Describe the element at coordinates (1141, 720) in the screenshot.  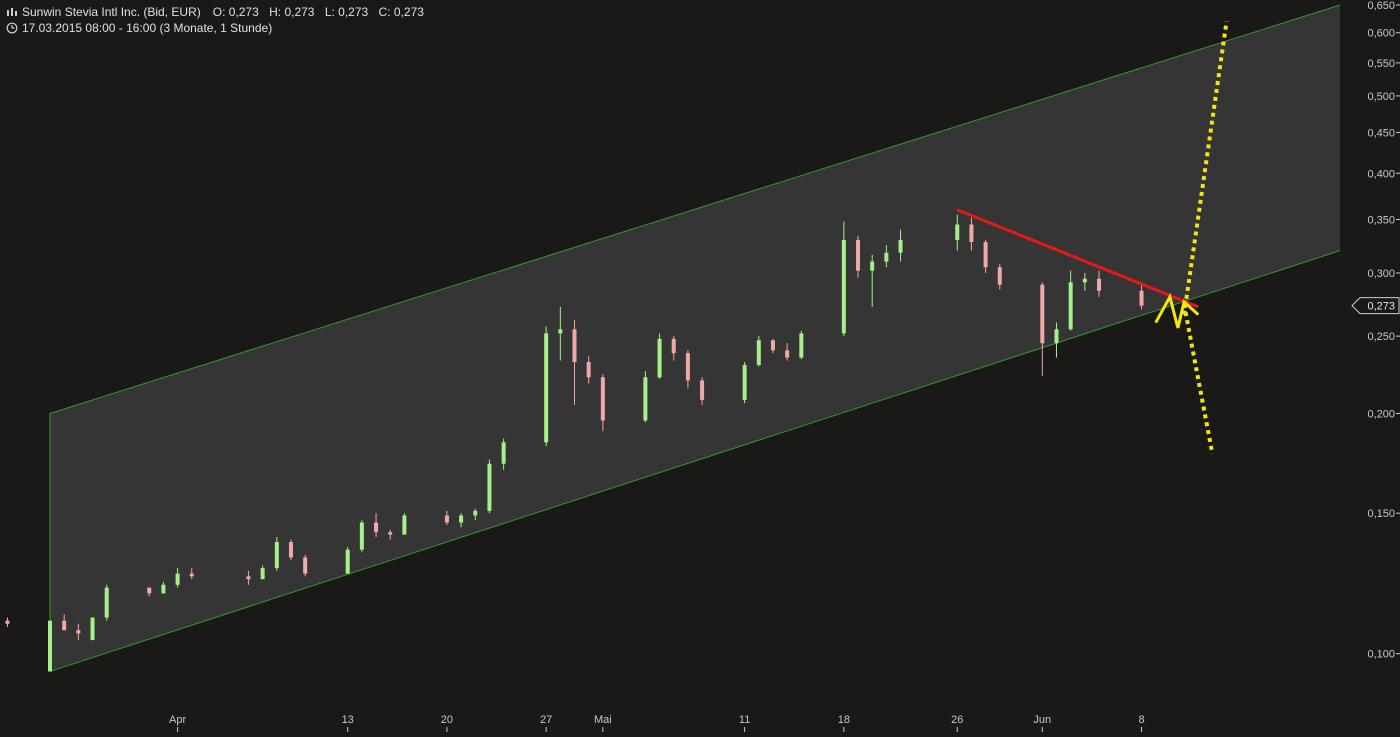
I see `x-tick-label: 8` at that location.